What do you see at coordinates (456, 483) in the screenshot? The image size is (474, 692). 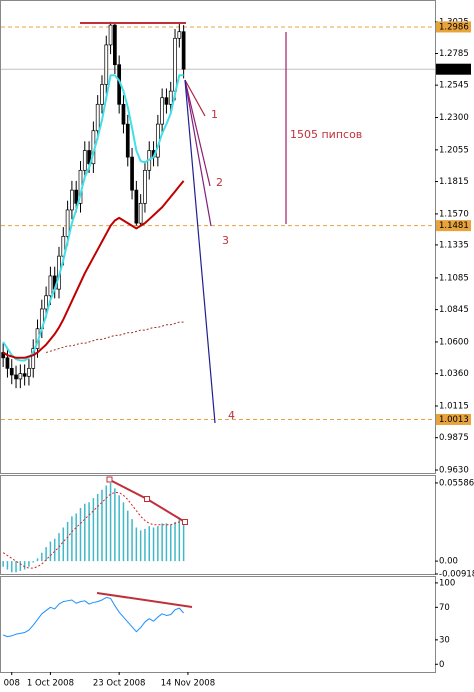 I see `y-tick-label: 0.05586` at bounding box center [456, 483].